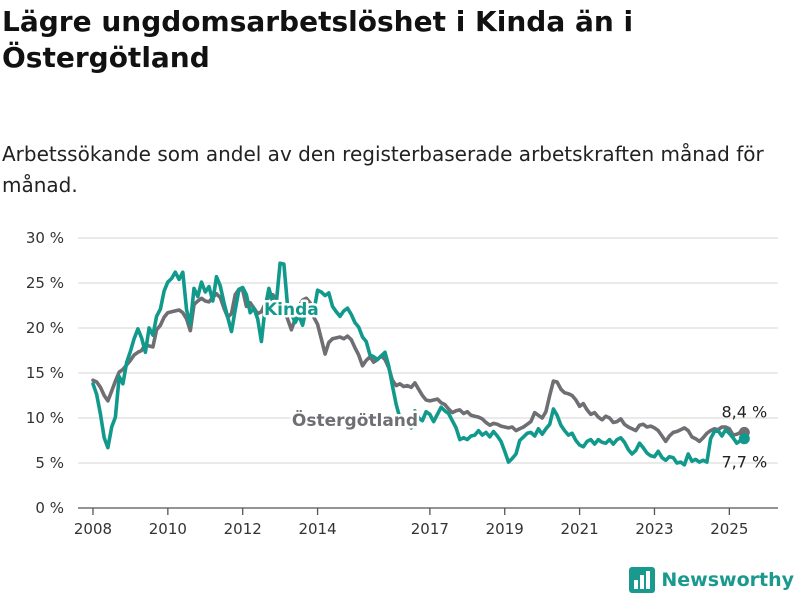 The image size is (800, 600). Describe the element at coordinates (744, 462) in the screenshot. I see `end-value-label: 7,7 %` at that location.